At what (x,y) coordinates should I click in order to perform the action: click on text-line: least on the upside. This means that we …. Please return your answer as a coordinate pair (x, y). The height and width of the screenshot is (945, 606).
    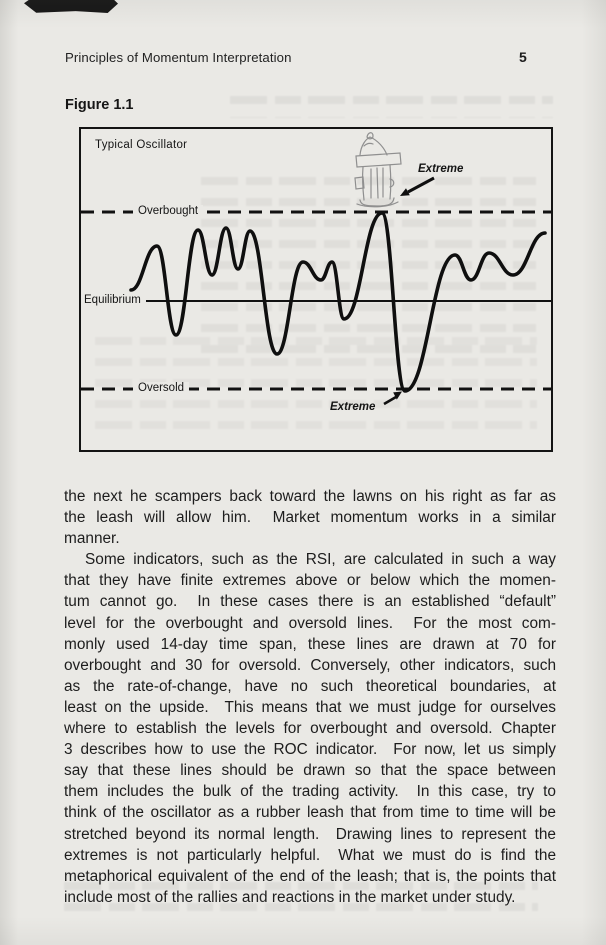
    Looking at the image, I should click on (310, 707).